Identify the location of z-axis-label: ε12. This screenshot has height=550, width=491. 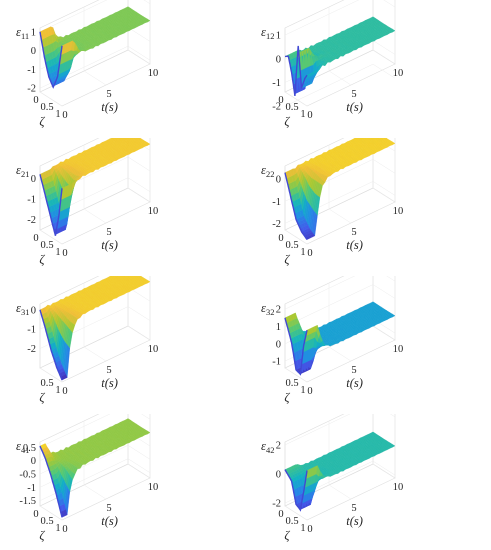
(267, 33).